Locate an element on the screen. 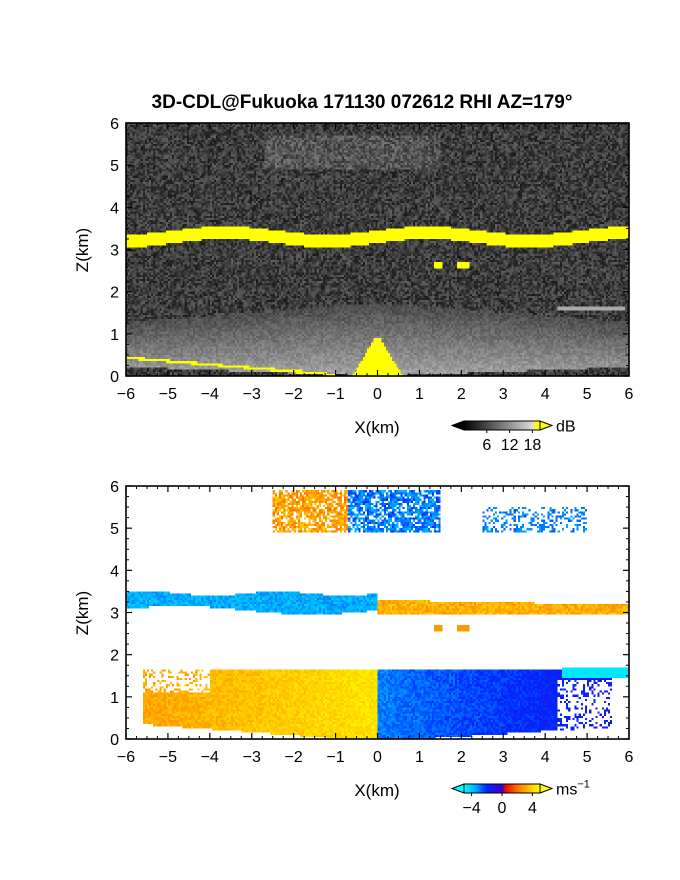  velocity-xlabel: X(km) is located at coordinates (376, 790).